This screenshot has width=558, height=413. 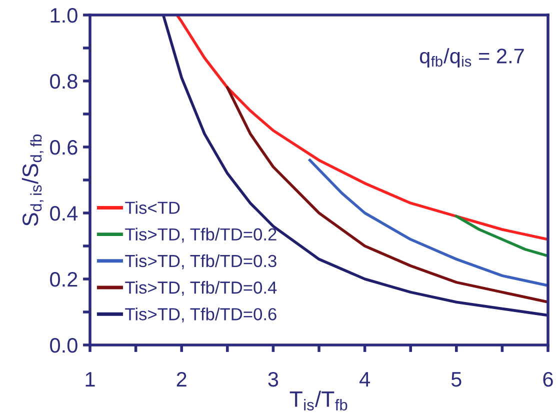 What do you see at coordinates (200, 262) in the screenshot?
I see `legend-label: Tis>TD, Tfb/TD=0.3` at bounding box center [200, 262].